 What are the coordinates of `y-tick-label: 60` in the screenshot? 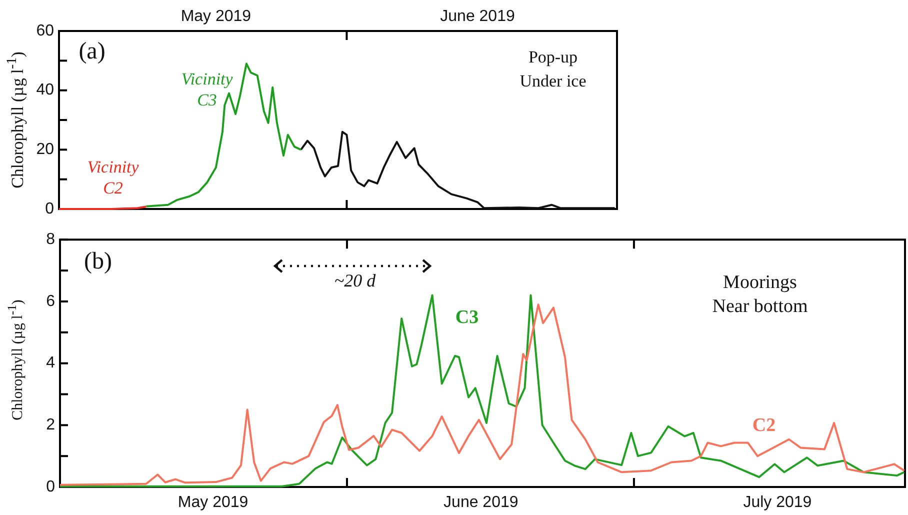 It's located at (45, 31).